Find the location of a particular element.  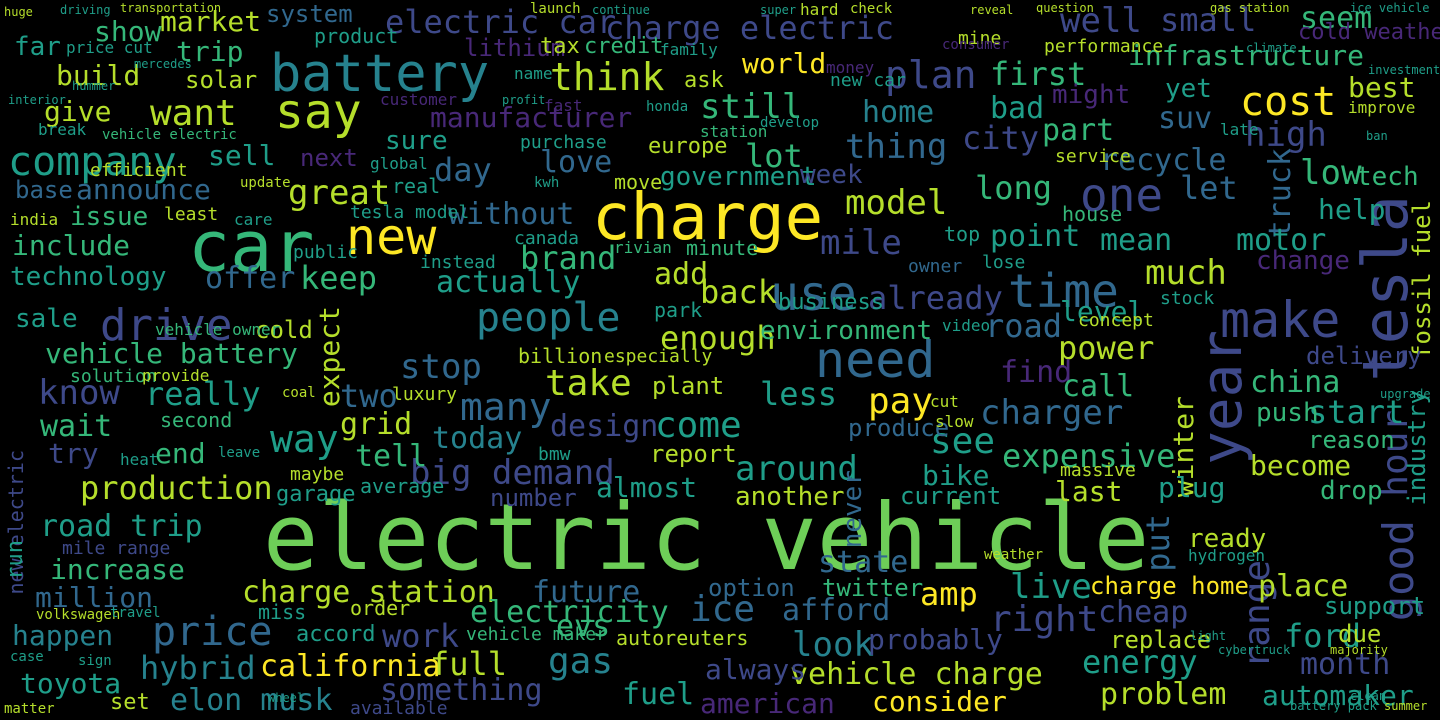

word-owner: owner is located at coordinates (935, 266).